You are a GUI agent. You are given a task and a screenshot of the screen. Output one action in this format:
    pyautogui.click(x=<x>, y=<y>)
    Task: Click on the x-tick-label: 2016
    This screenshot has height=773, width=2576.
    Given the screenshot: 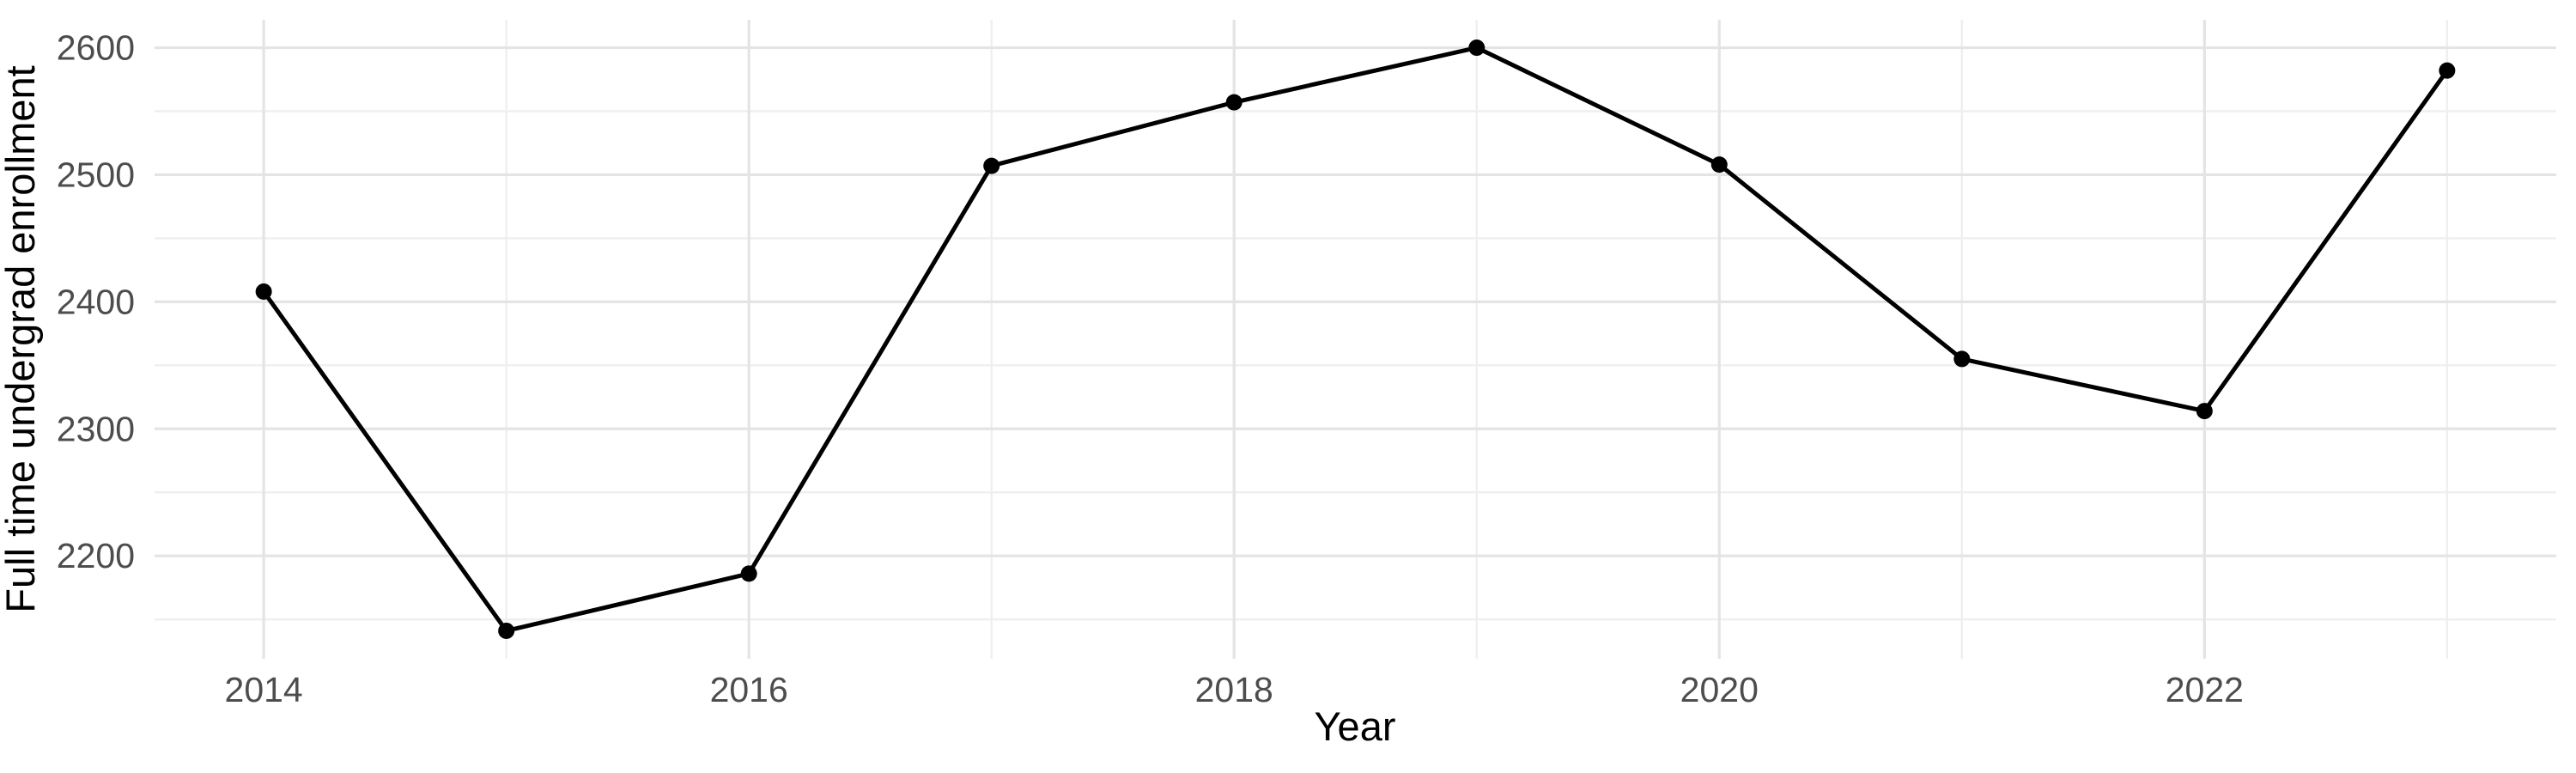 What is the action you would take?
    pyautogui.click(x=749, y=689)
    